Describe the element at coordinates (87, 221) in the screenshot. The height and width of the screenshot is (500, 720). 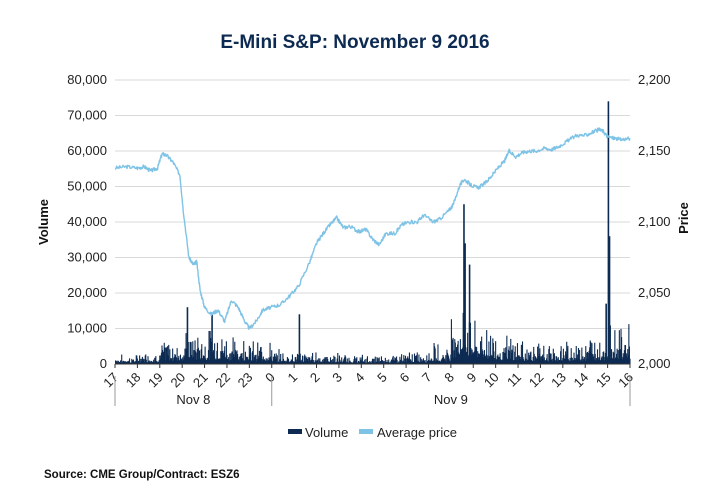
I see `y-tick-label: 40,000` at that location.